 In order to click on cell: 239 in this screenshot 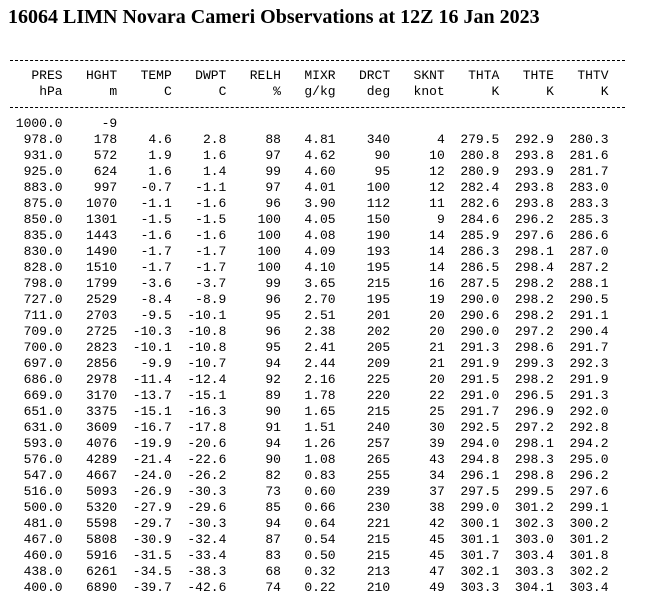, I will do `click(378, 491)`.